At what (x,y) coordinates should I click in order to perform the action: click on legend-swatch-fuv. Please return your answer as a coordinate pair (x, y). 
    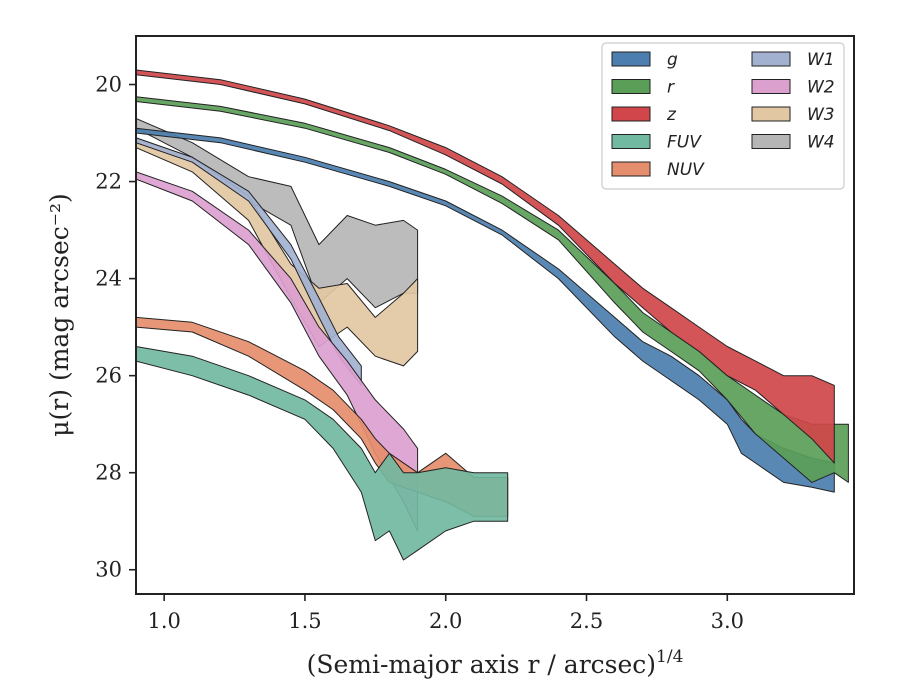
    Looking at the image, I should click on (631, 141).